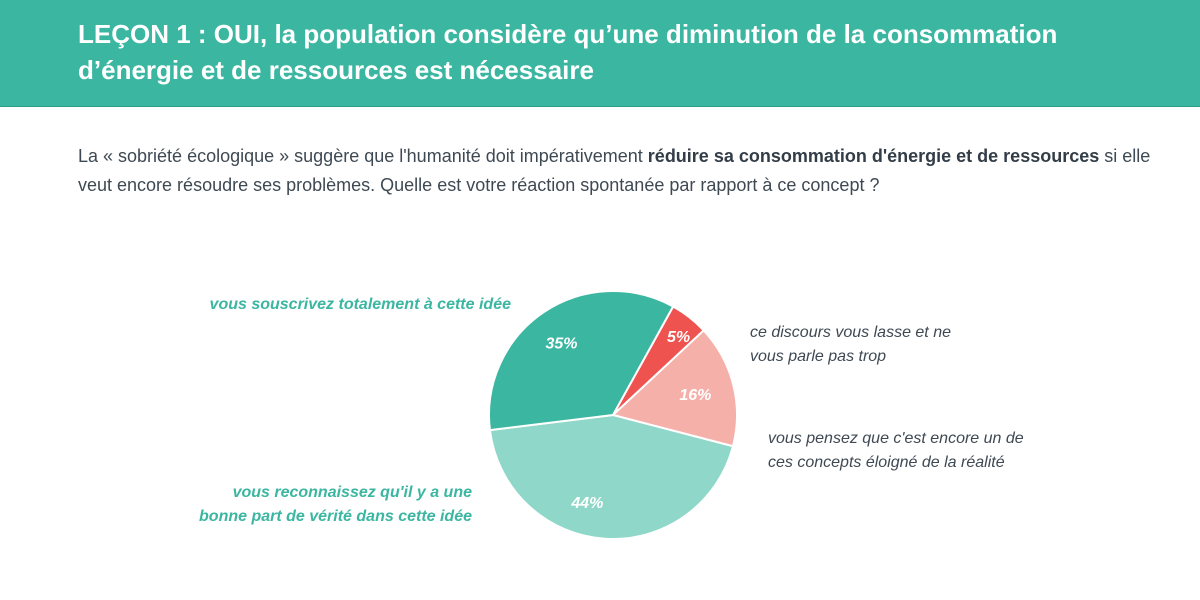  I want to click on pie-slices, so click(613, 415).